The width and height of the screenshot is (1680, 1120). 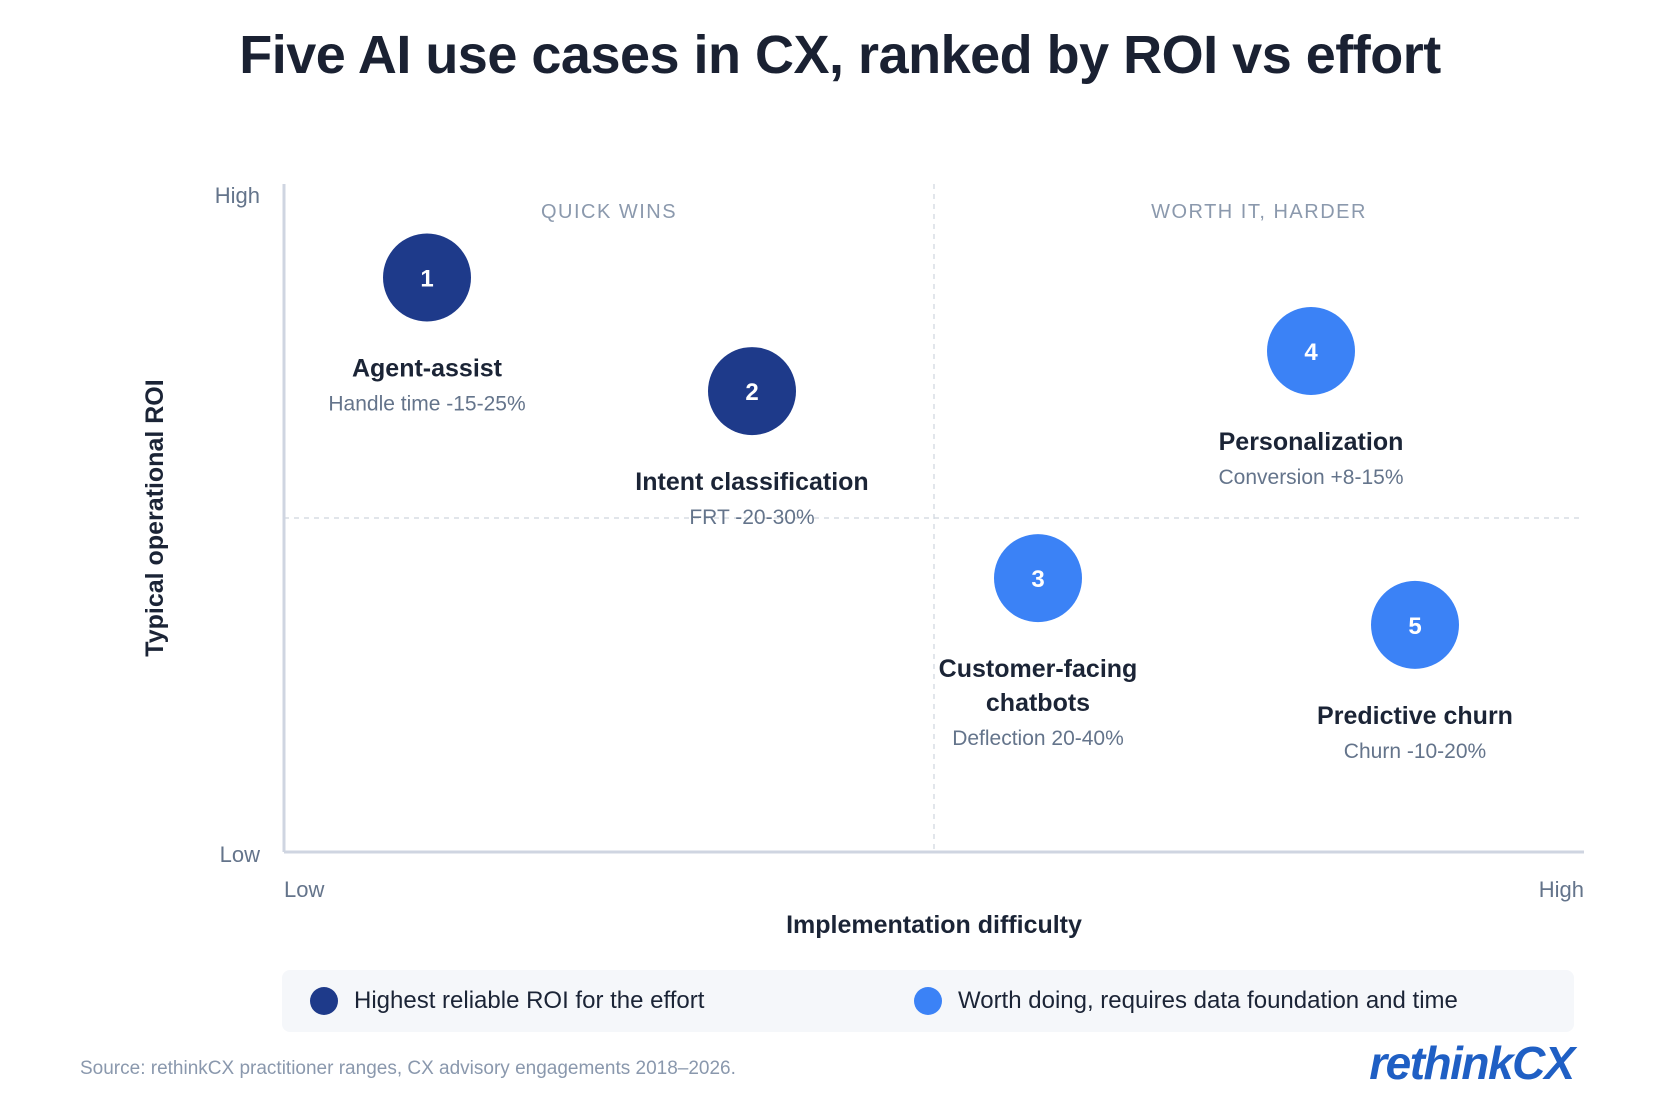 I want to click on point-1-metric: Handle time -15-25%, so click(x=426, y=404).